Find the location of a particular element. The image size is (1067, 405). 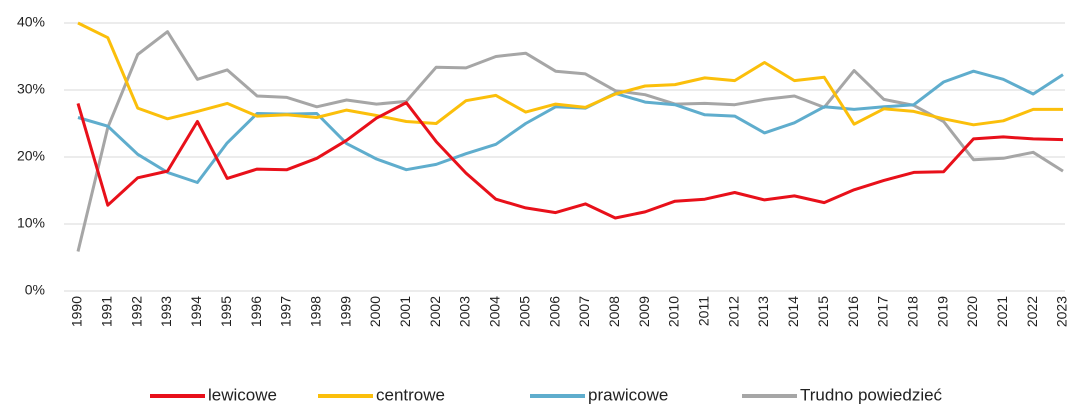

x-tick-label: 2007 is located at coordinates (584, 311).